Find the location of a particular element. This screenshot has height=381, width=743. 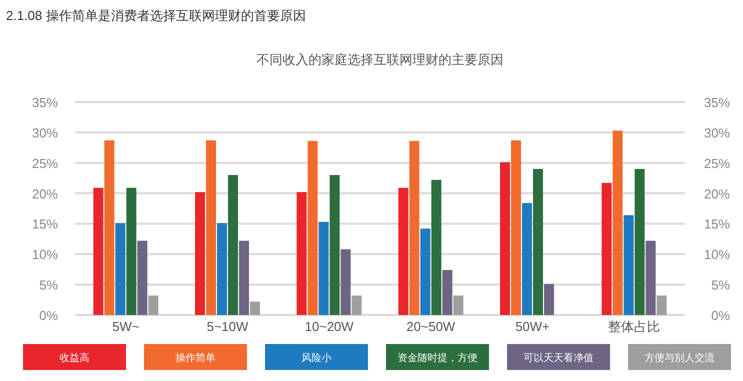

chart-title: 2.1.08 操作简单是消费者选择互联网理财的首要原因 is located at coordinates (156, 15).